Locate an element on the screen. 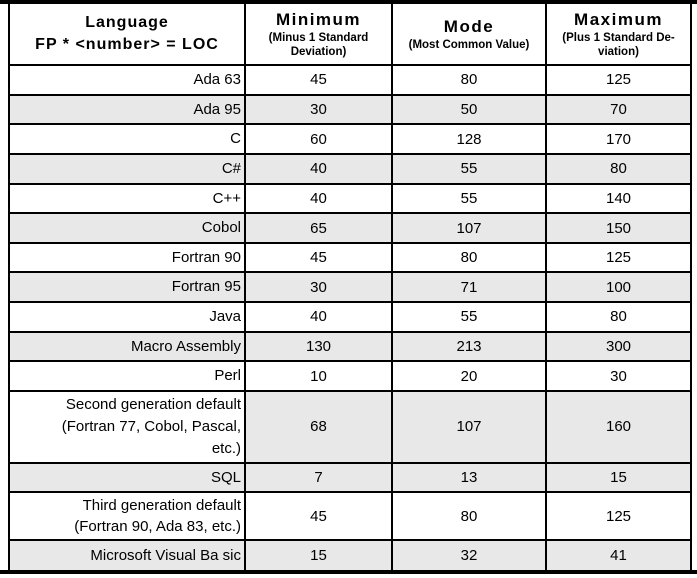 Image resolution: width=697 pixels, height=578 pixels. language-cell: Java is located at coordinates (127, 317).